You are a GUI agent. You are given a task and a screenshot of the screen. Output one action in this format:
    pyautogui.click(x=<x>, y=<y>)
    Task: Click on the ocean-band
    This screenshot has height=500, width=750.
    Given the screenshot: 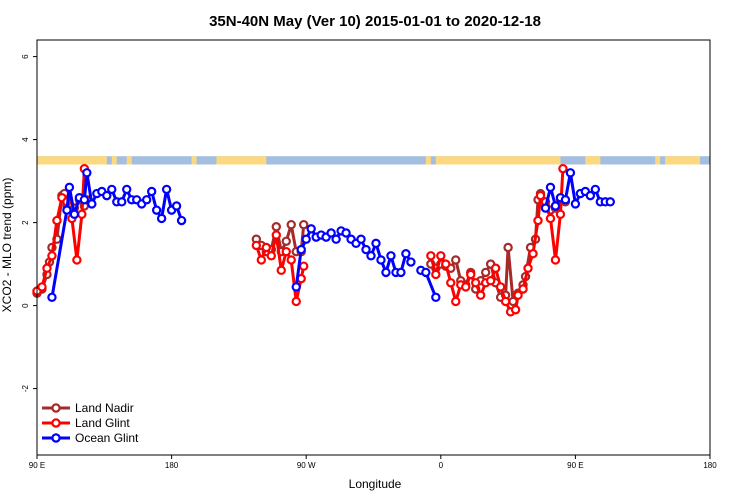 What is the action you would take?
    pyautogui.click(x=373, y=160)
    